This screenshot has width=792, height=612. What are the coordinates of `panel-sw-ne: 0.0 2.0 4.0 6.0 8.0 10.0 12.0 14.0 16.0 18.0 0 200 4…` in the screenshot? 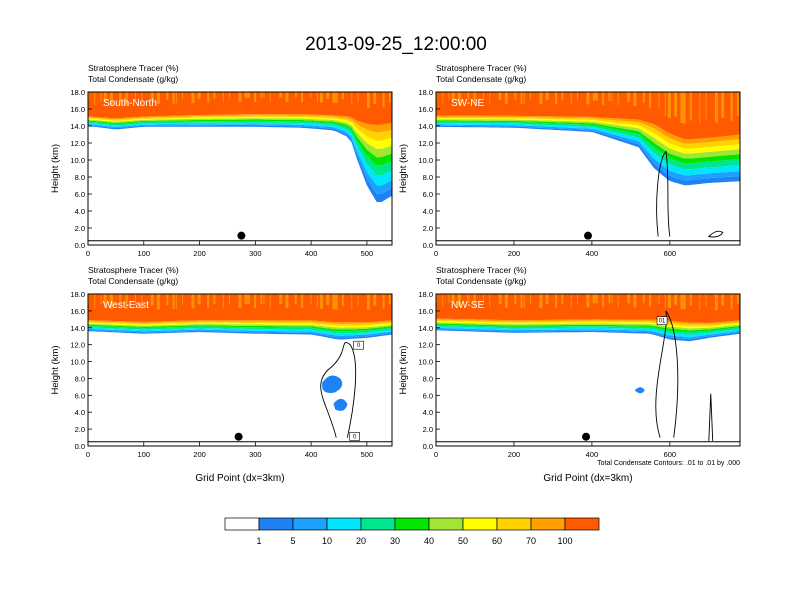 It's located at (569, 160).